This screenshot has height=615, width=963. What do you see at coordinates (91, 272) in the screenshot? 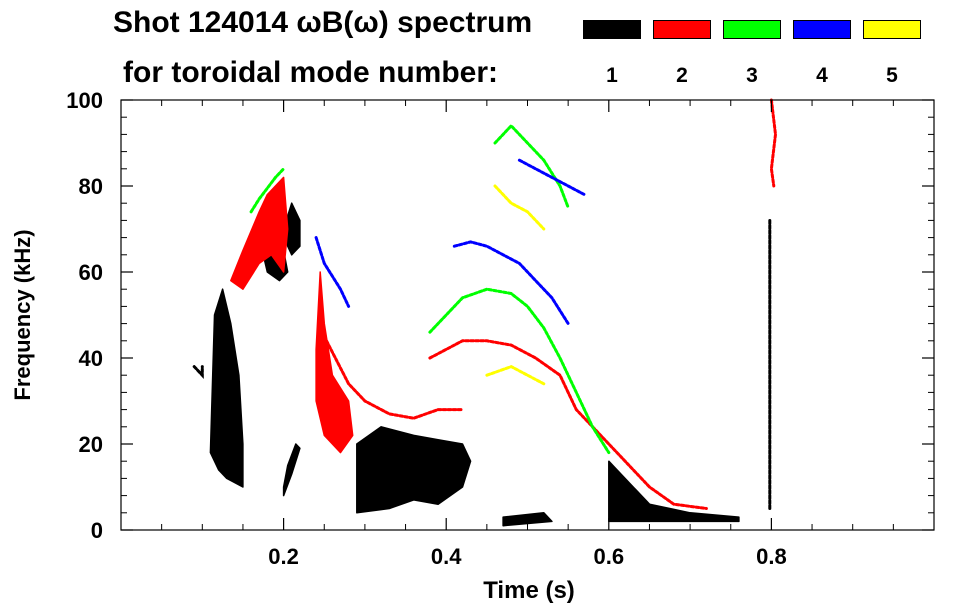
I see `y-tick-label: 60` at bounding box center [91, 272].